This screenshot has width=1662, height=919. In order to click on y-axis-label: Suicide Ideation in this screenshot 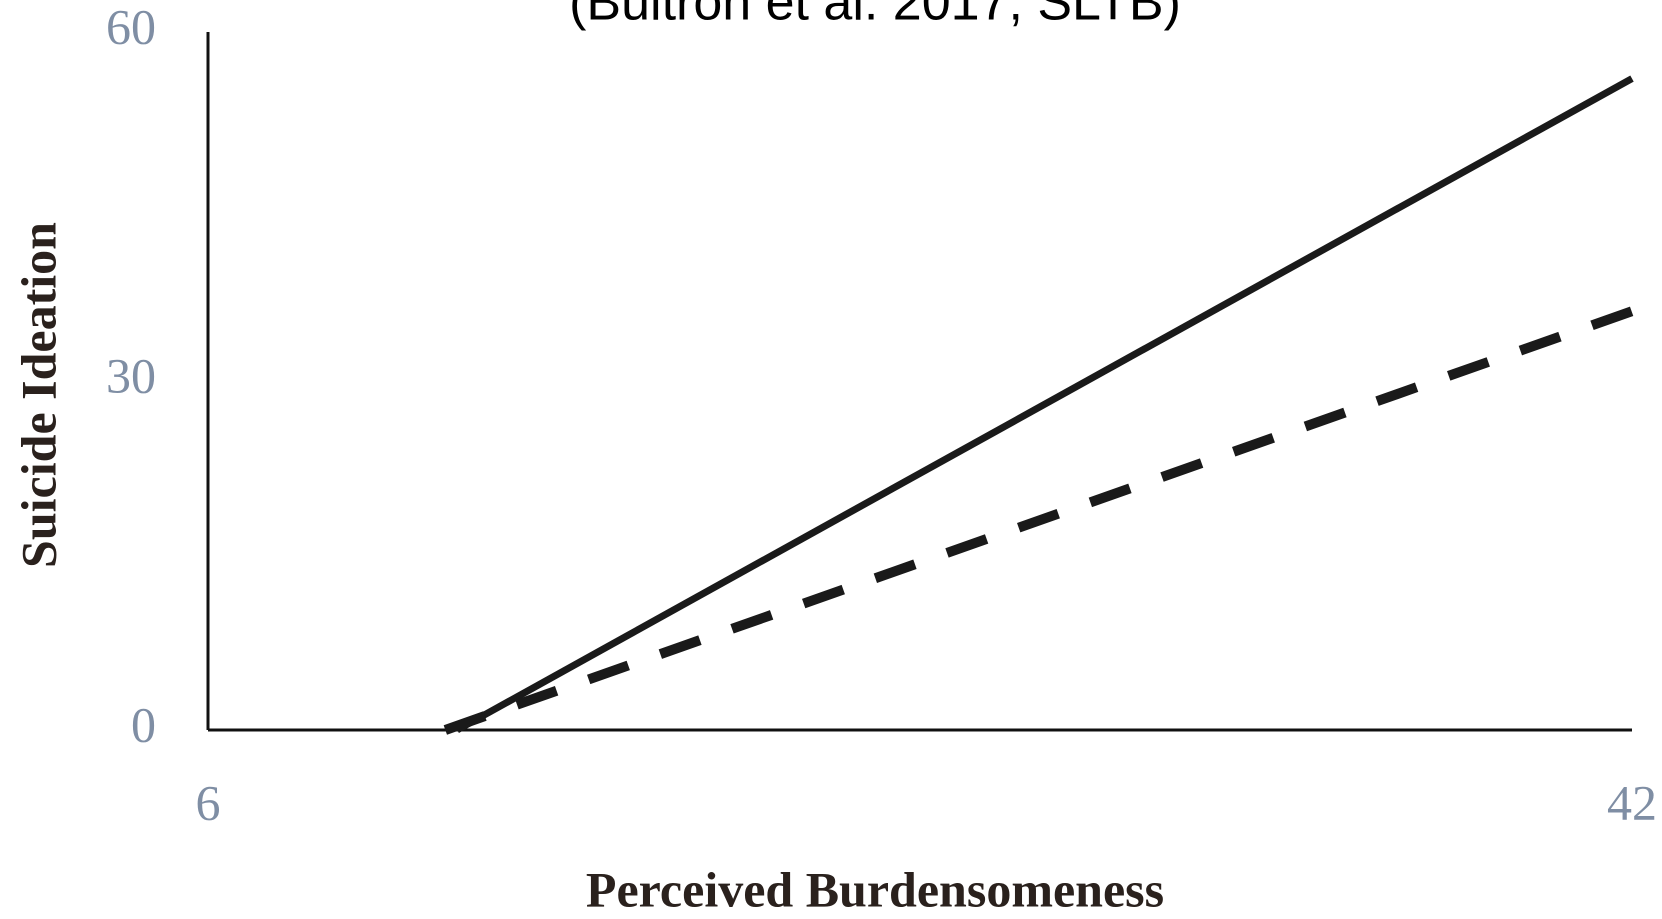, I will do `click(38, 395)`.